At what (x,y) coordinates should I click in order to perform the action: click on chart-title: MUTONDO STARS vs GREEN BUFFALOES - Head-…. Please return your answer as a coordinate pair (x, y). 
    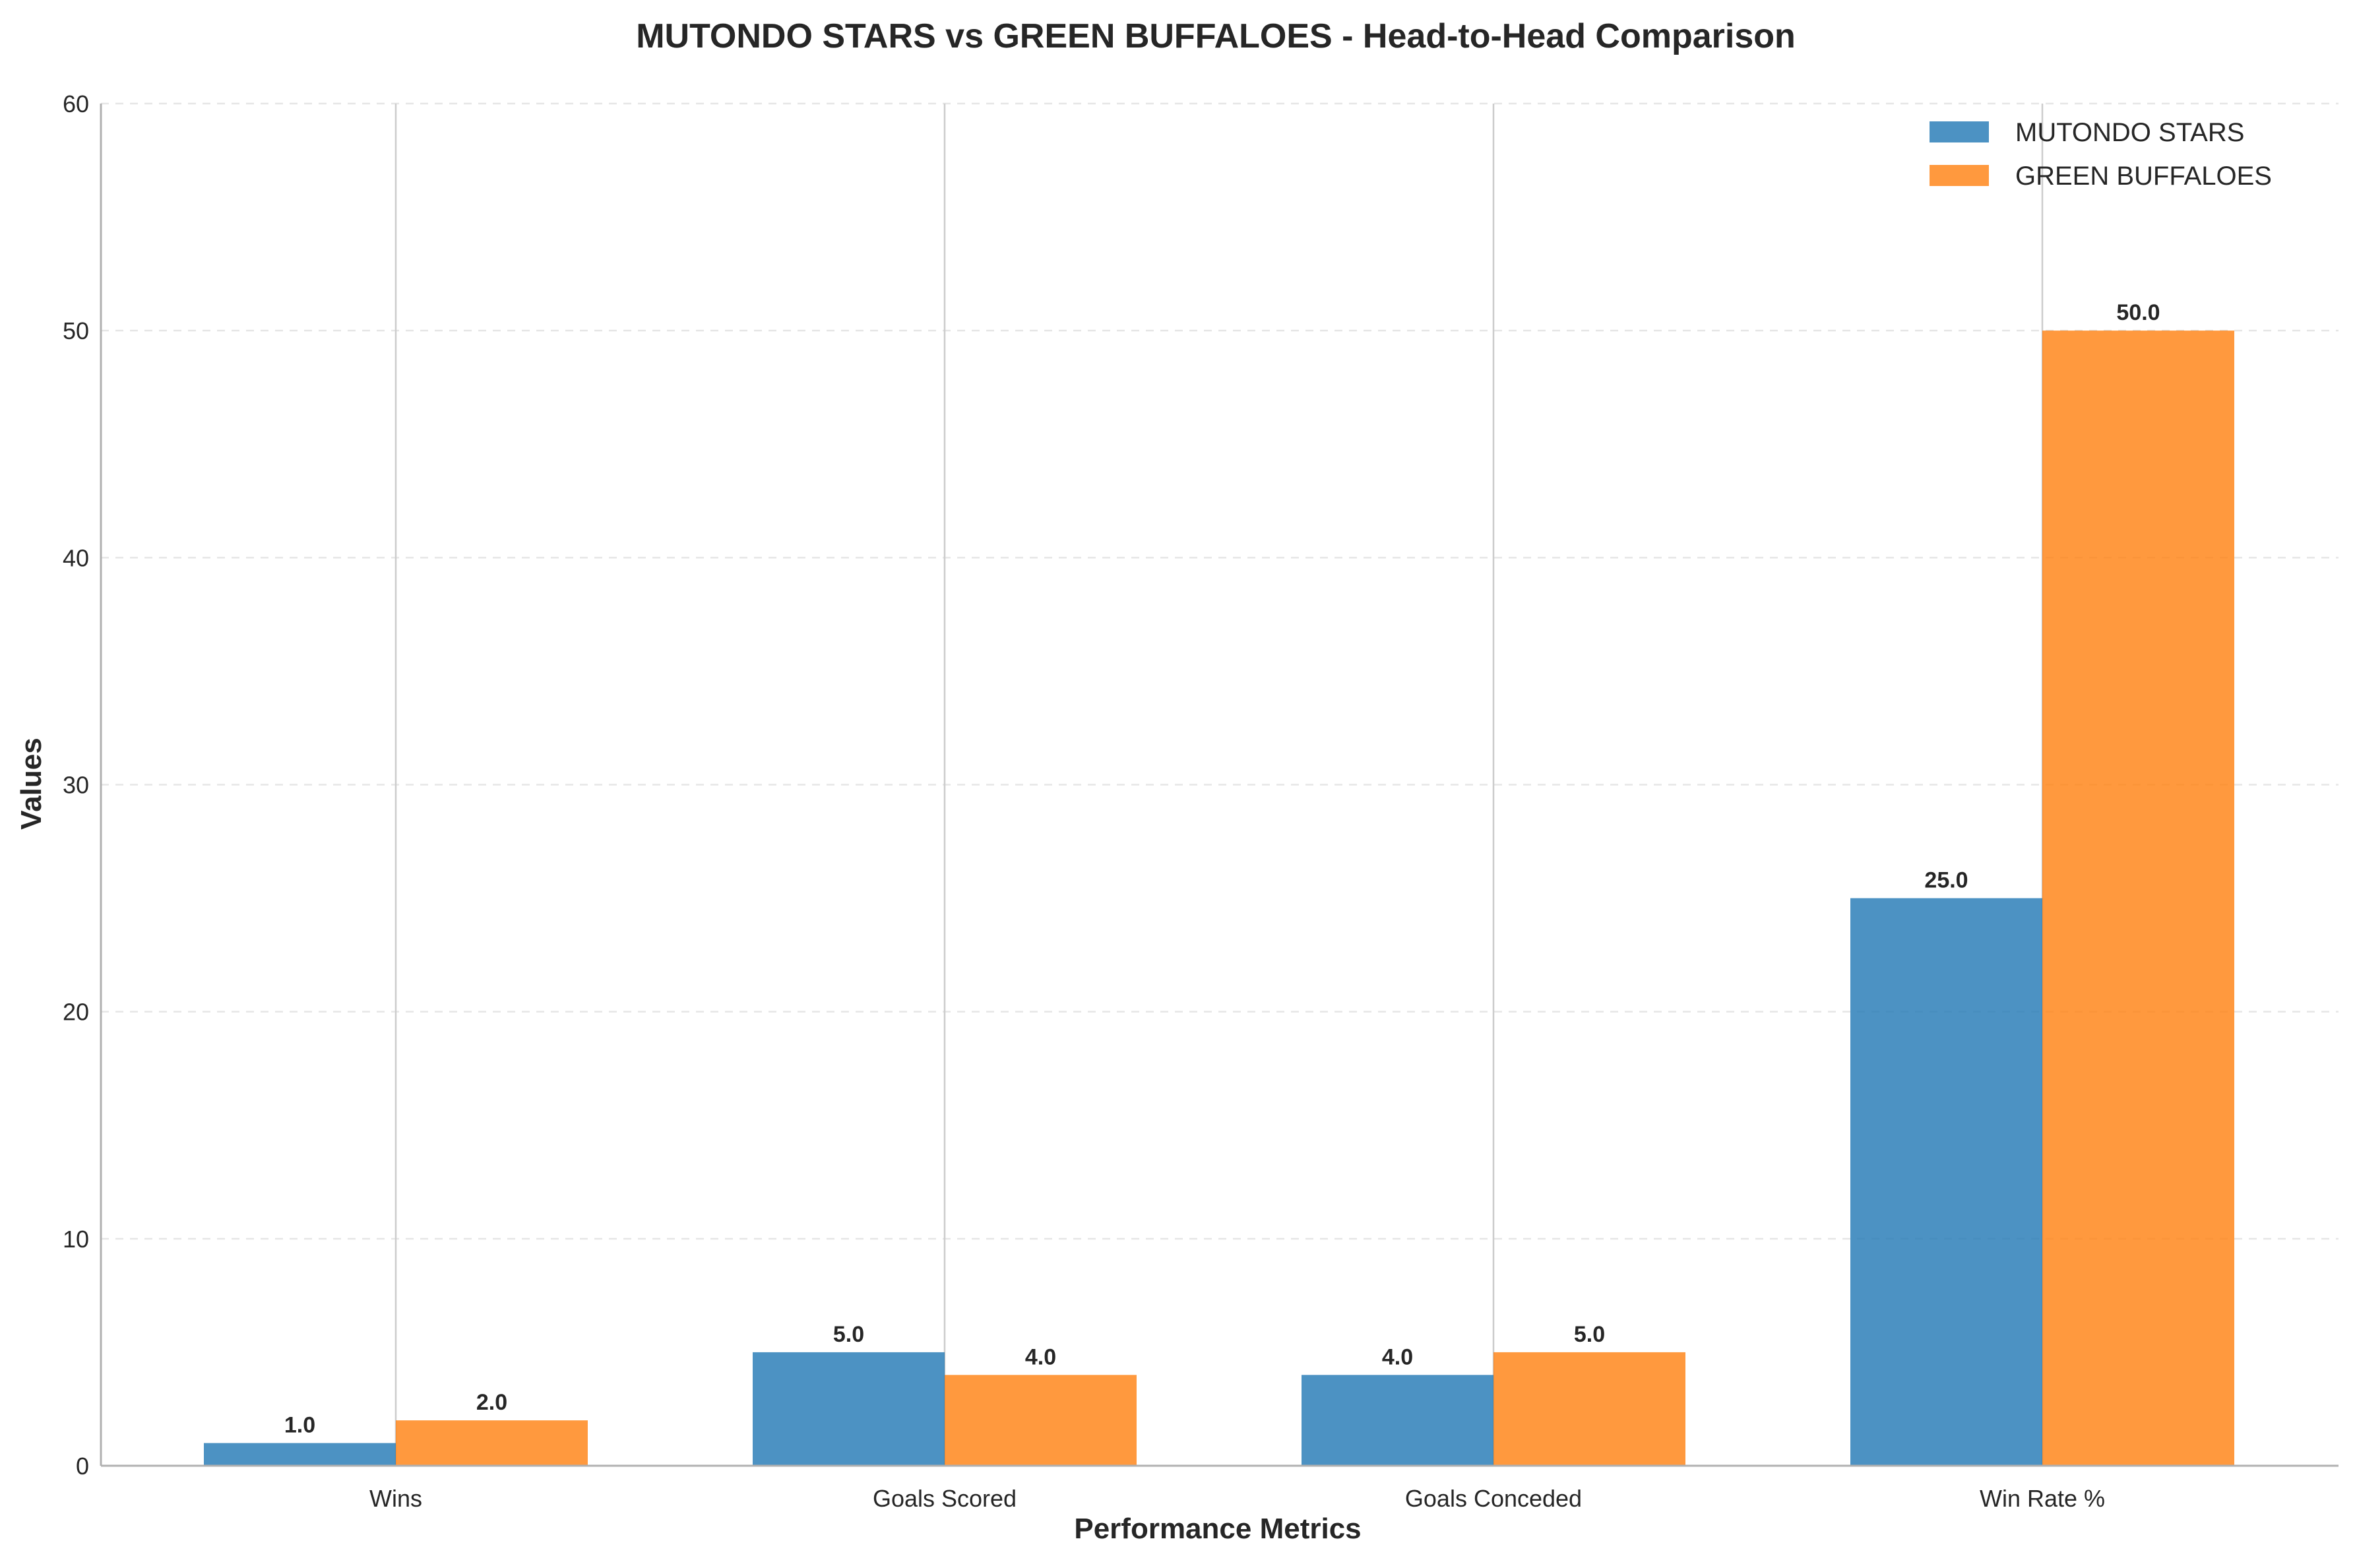
    Looking at the image, I should click on (1216, 36).